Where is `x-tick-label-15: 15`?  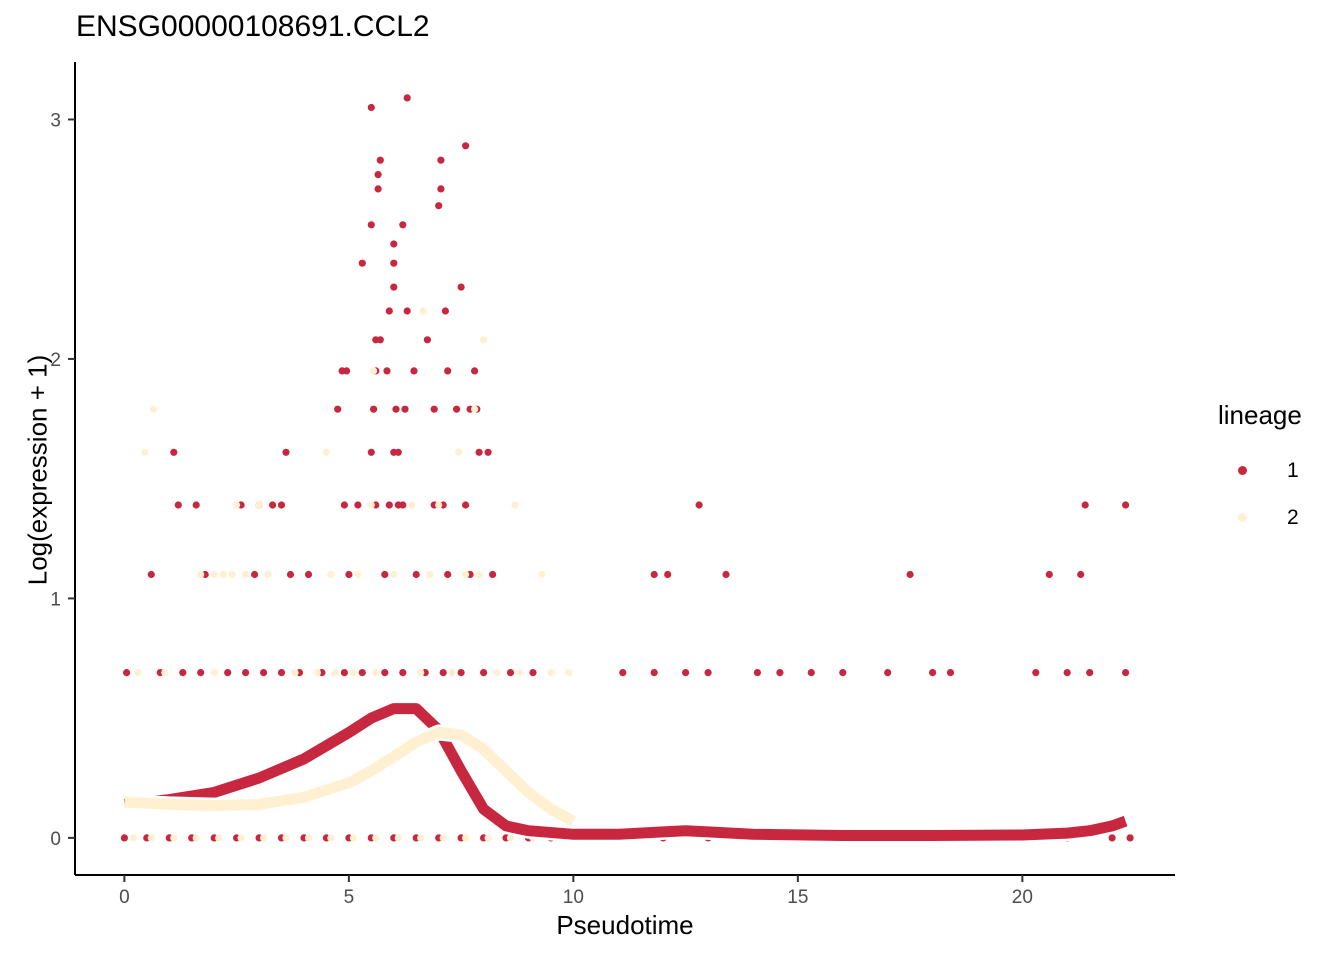
x-tick-label-15: 15 is located at coordinates (797, 897).